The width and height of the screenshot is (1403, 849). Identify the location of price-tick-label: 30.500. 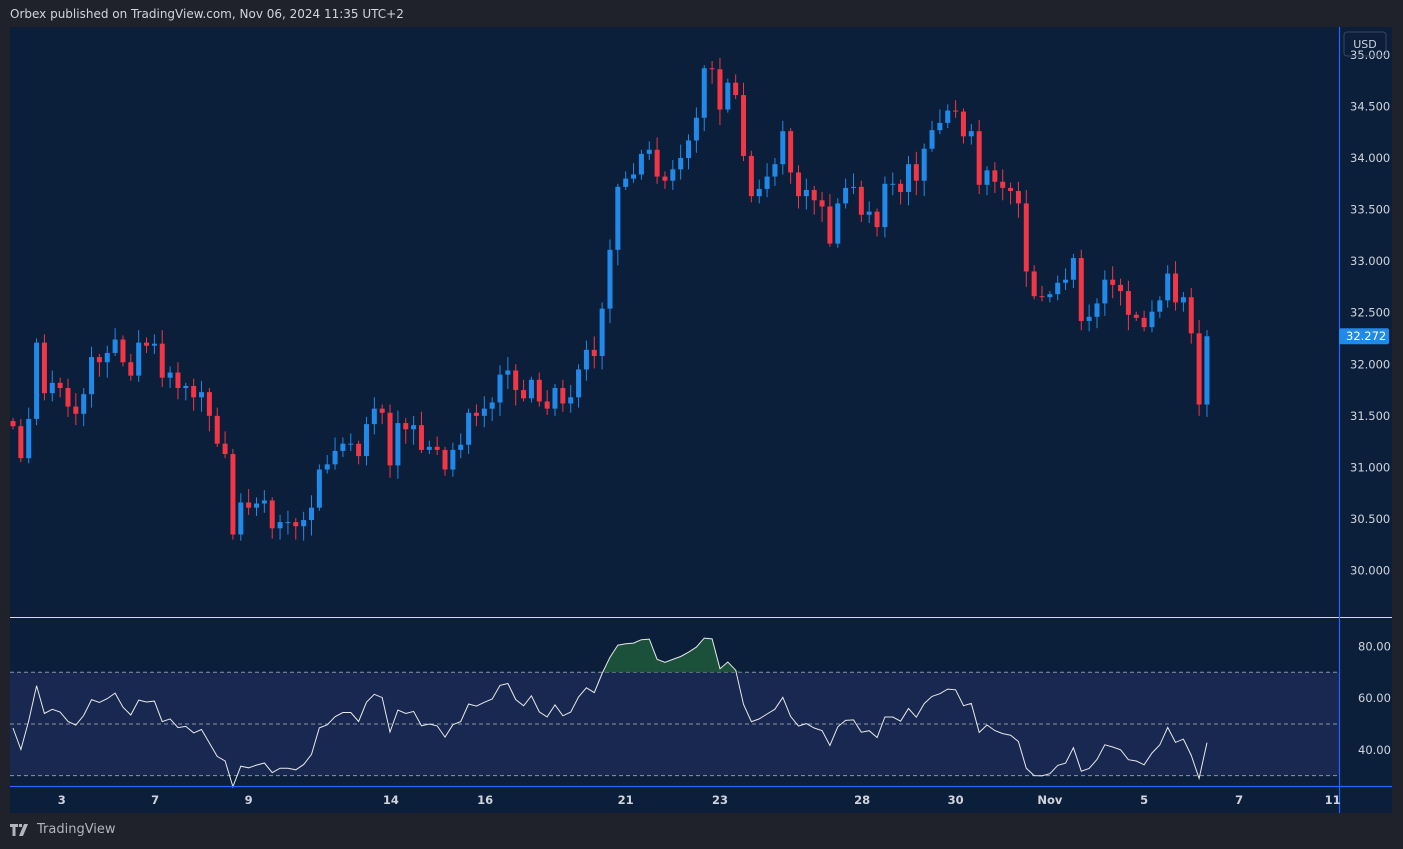
(1370, 519).